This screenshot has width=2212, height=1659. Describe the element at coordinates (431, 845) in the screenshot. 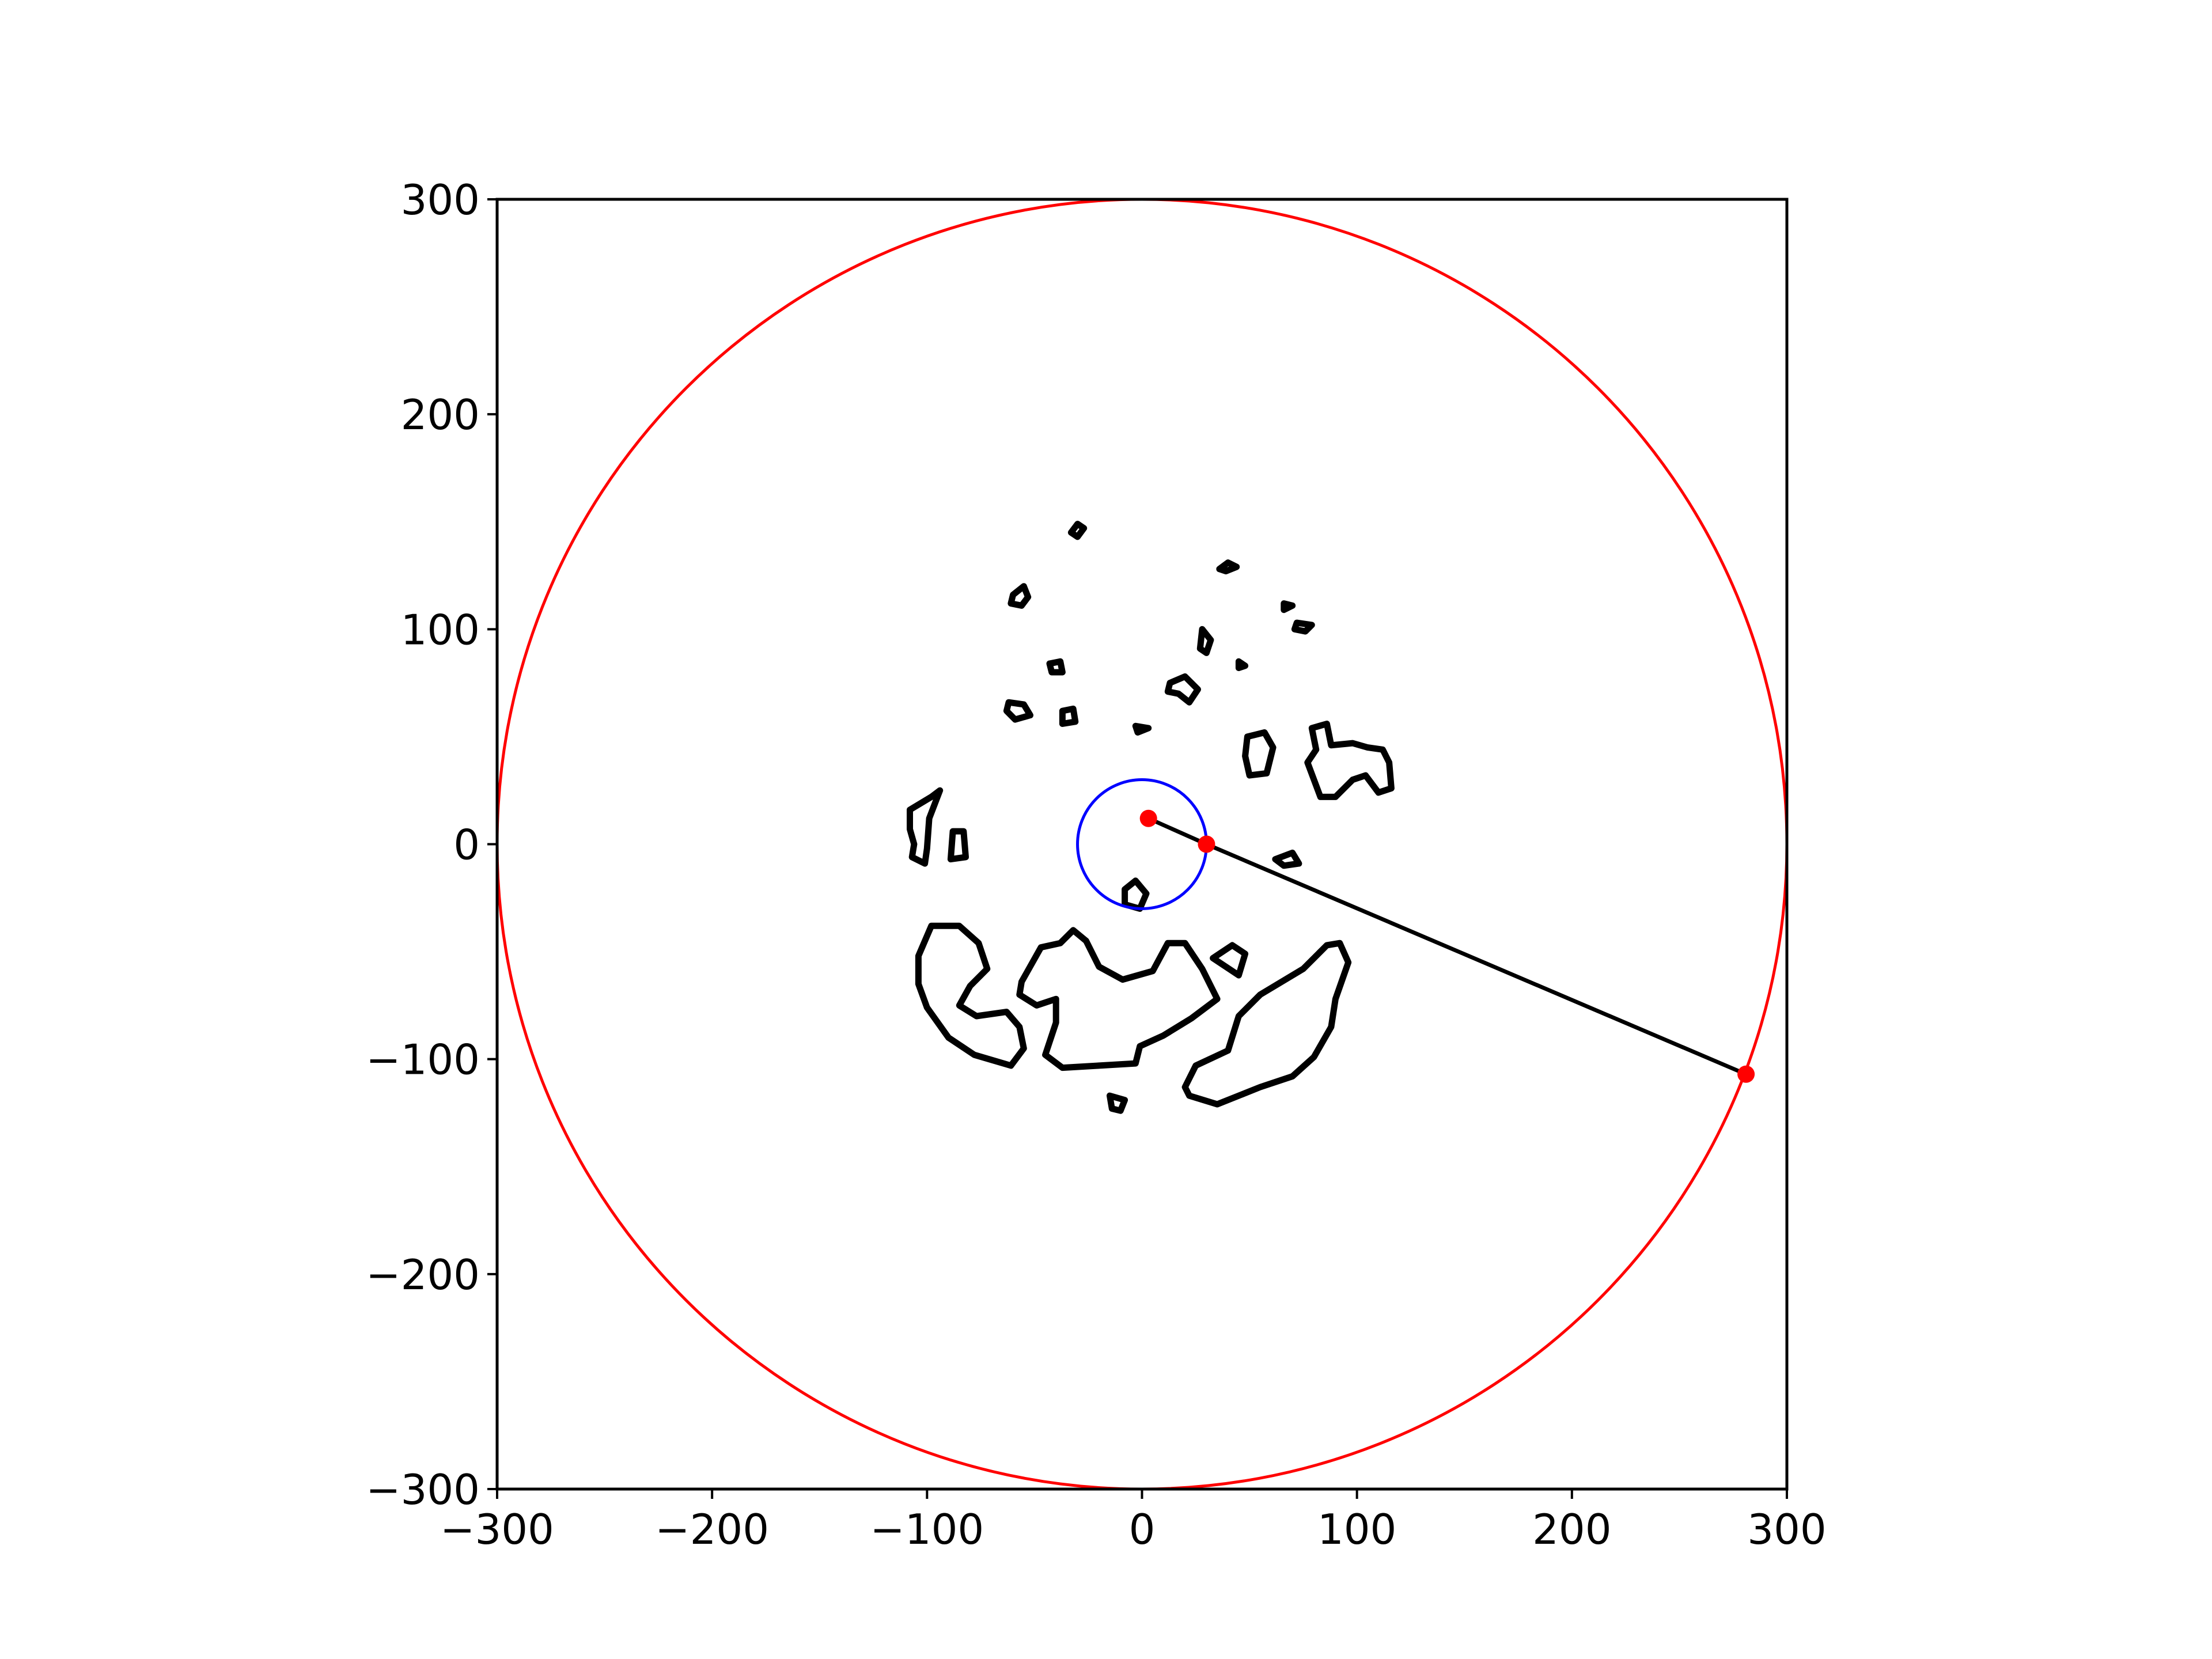

I see `y-axis-ticks: −300 −200 −100 0 100 200 300` at that location.